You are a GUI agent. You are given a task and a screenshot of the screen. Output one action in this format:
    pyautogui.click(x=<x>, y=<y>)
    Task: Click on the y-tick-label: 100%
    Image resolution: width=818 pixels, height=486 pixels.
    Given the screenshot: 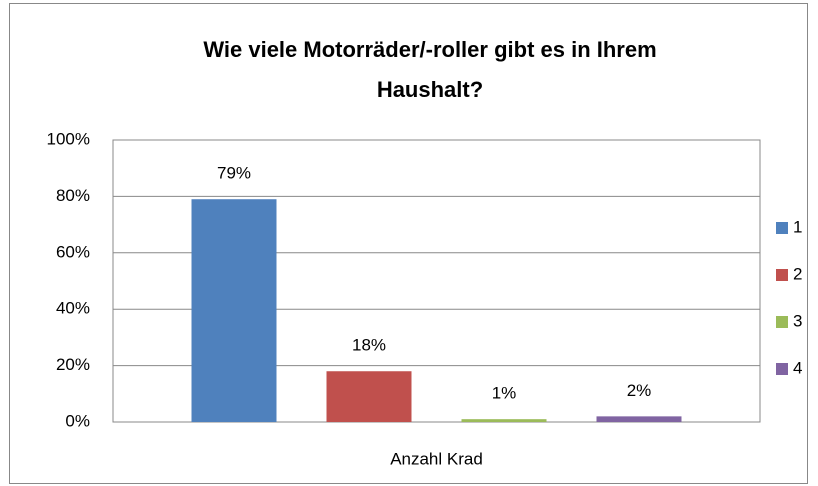 What is the action you would take?
    pyautogui.click(x=68, y=138)
    